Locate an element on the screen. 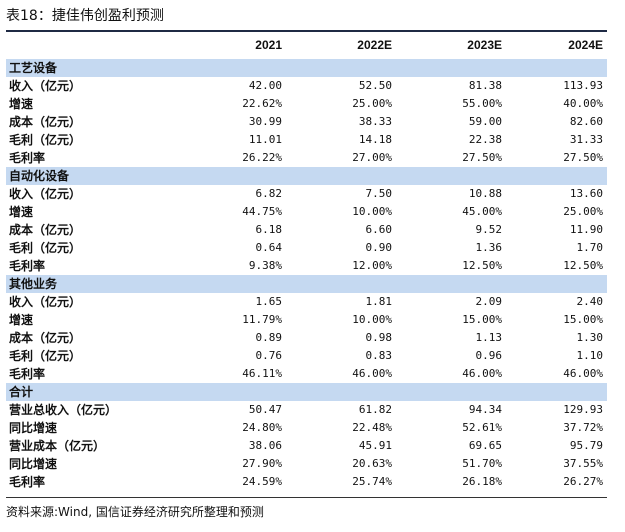 This screenshot has width=625, height=532. table-row: 毛利（亿元） 0.64 0.90 1.36 1.70 is located at coordinates (306, 248).